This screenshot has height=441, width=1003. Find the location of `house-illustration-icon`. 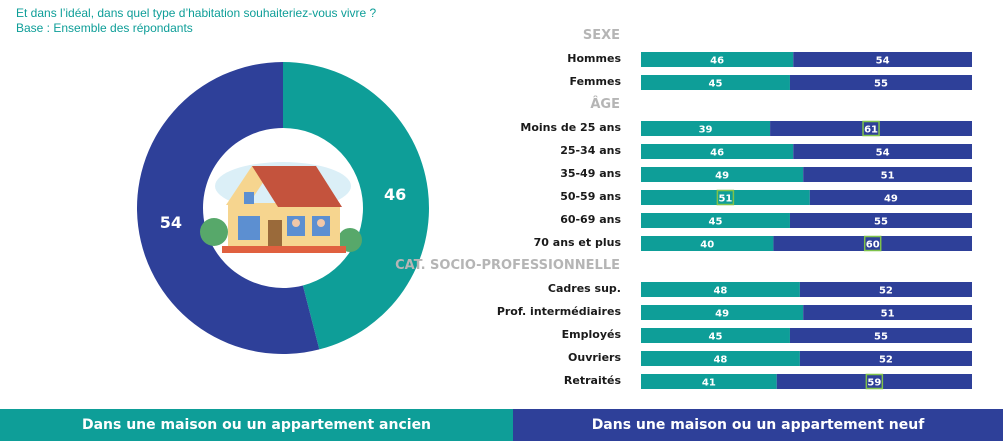

house-illustration-icon is located at coordinates (281, 208).